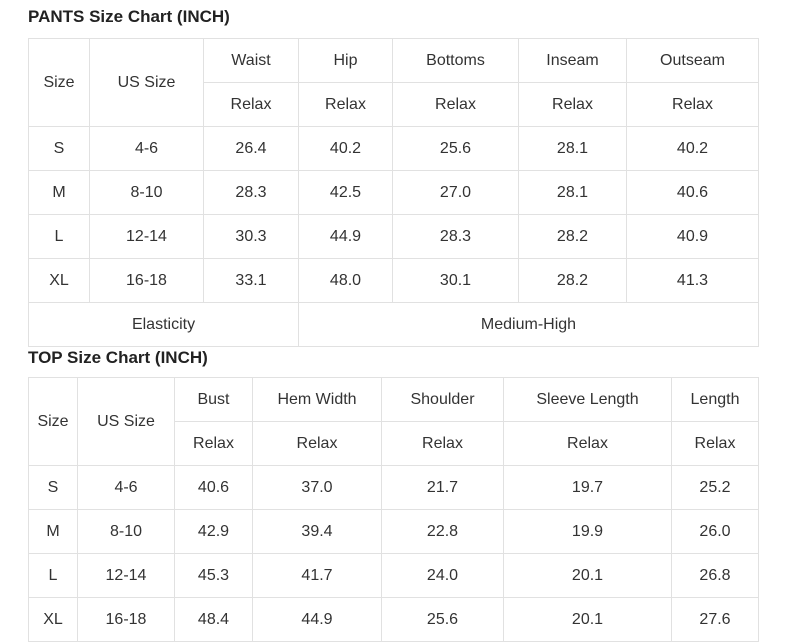 The width and height of the screenshot is (785, 642). I want to click on pants-elasticity-row: Elasticity Medium-High, so click(393, 324).